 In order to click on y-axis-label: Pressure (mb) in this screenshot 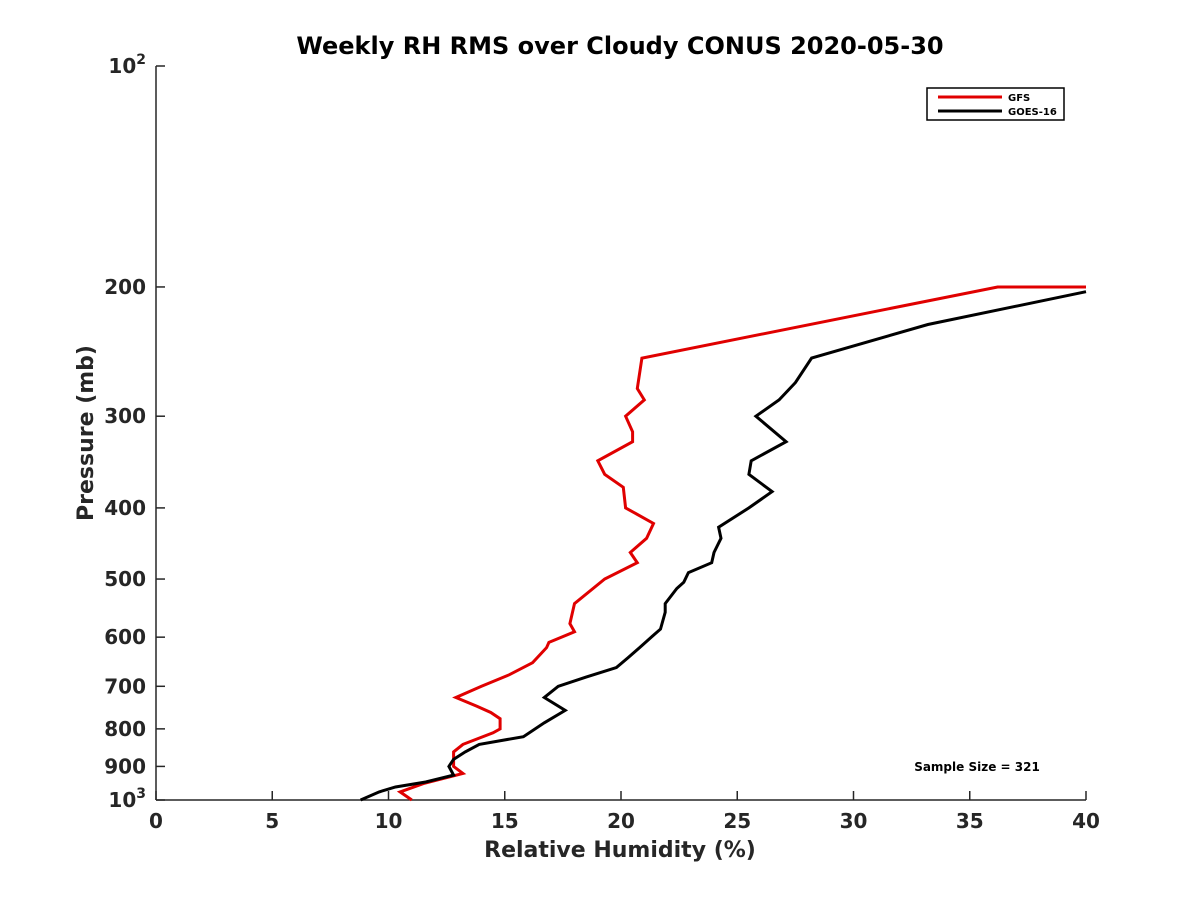, I will do `click(86, 433)`.